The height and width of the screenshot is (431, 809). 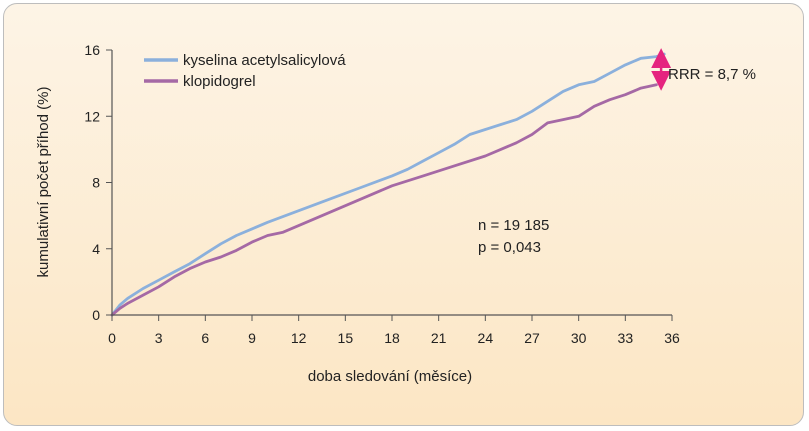 I want to click on x-tick-label: 15, so click(x=346, y=338).